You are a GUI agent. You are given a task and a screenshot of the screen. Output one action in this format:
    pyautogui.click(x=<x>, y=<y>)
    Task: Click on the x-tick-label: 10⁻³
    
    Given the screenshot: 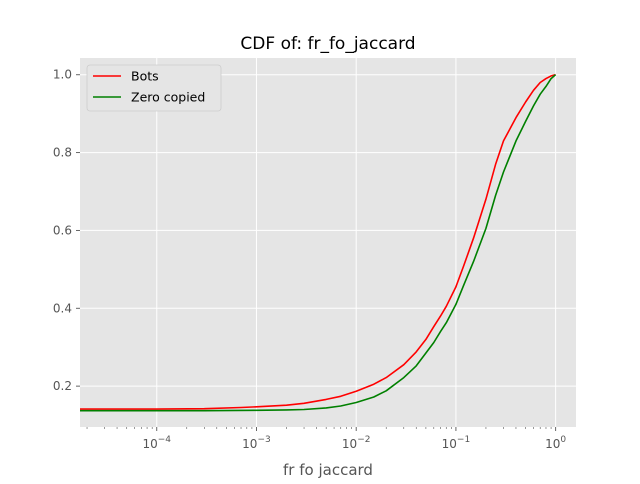 What is the action you would take?
    pyautogui.click(x=256, y=443)
    